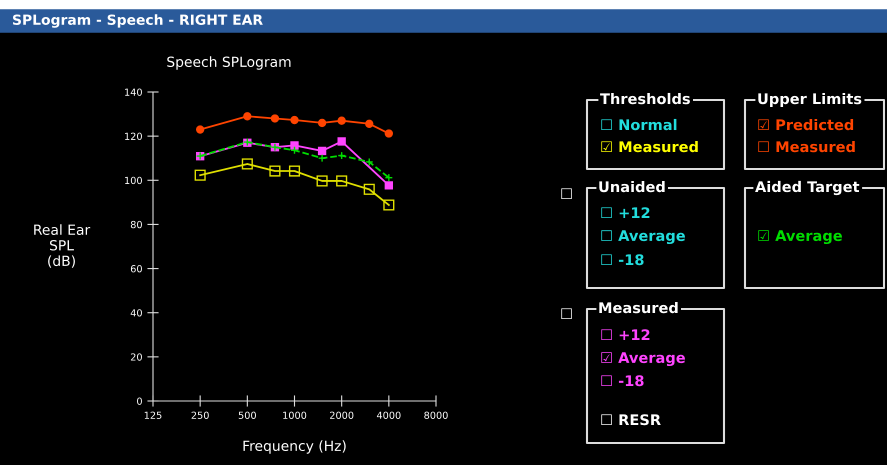 The width and height of the screenshot is (887, 465). I want to click on chart-subtitle: Speech SPLogram, so click(228, 63).